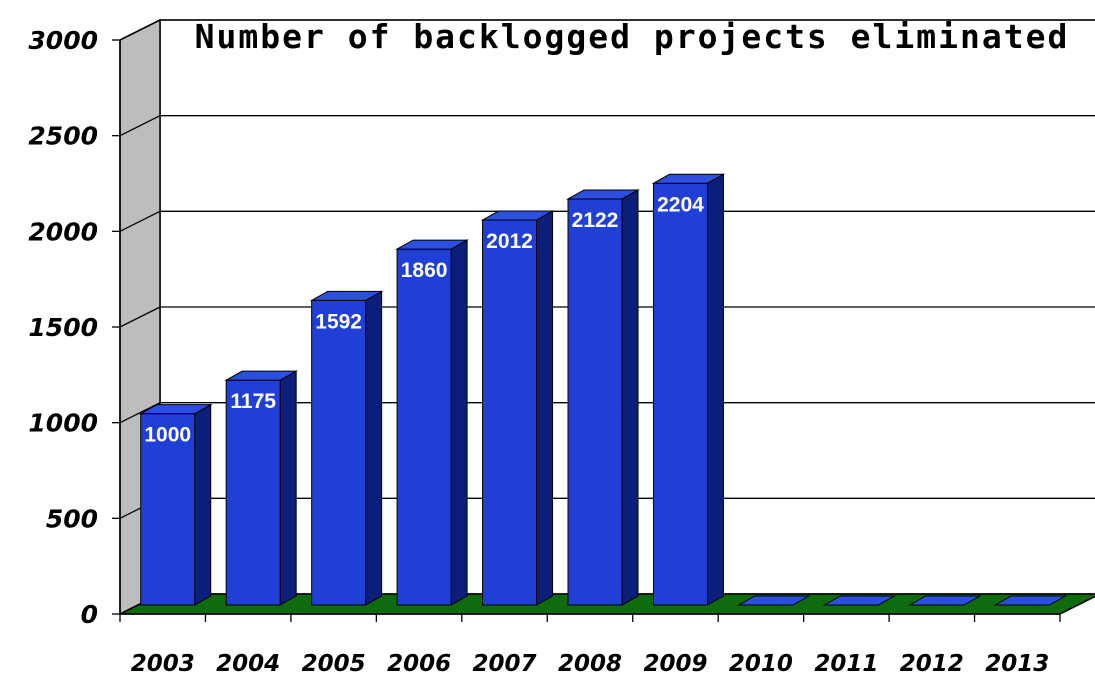 The width and height of the screenshot is (1095, 678). What do you see at coordinates (675, 664) in the screenshot?
I see `x-tick-label: 2009` at bounding box center [675, 664].